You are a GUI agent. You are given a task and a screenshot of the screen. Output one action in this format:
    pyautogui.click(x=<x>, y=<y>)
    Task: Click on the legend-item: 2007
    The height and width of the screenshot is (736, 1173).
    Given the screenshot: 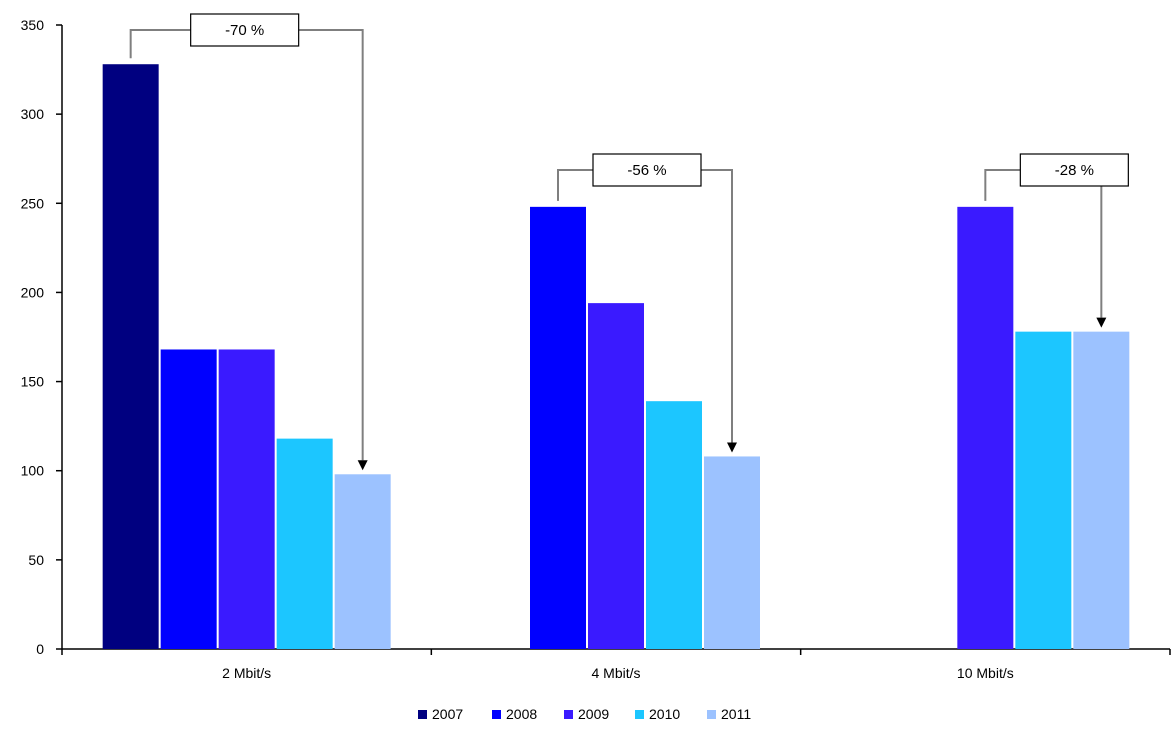 What is the action you would take?
    pyautogui.click(x=440, y=714)
    